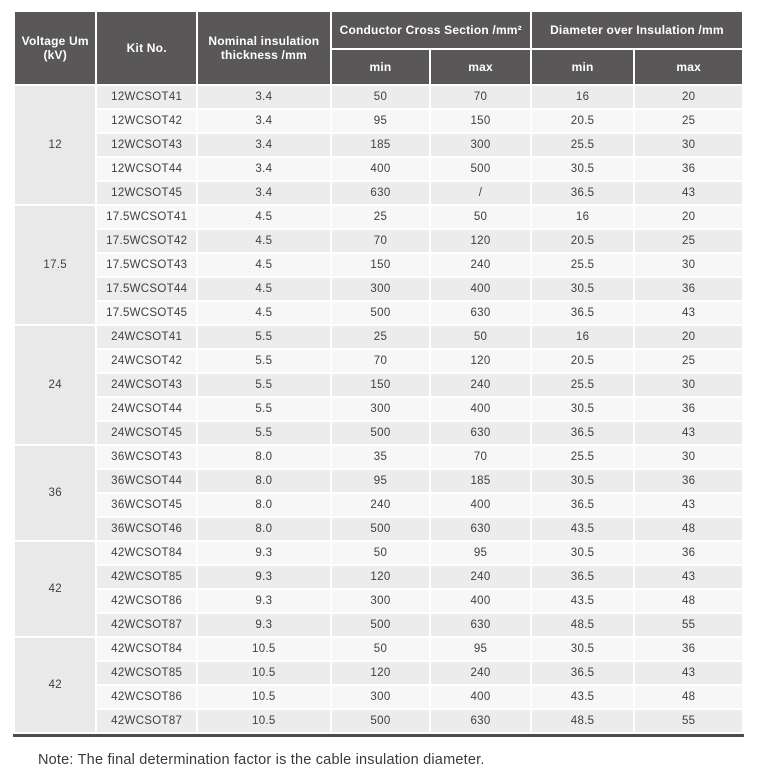  What do you see at coordinates (380, 169) in the screenshot?
I see `ccs-min-cell: 400` at bounding box center [380, 169].